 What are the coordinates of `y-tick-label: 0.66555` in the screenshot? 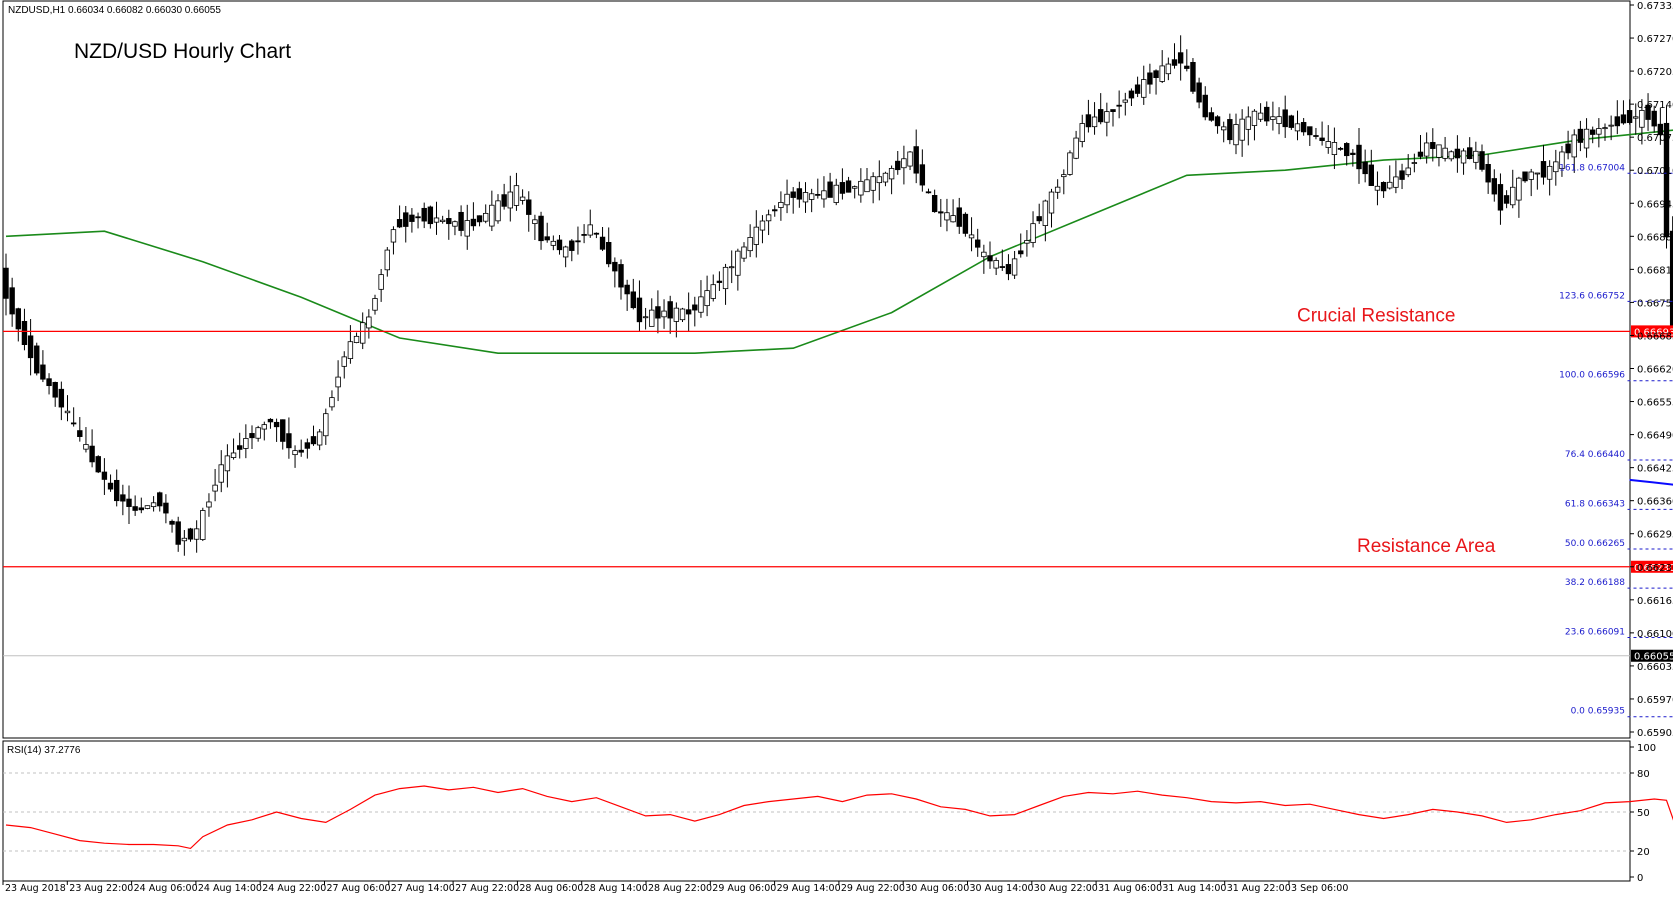 It's located at (1655, 403).